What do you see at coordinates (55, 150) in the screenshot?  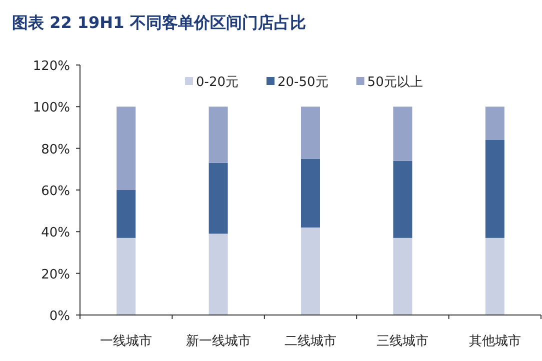 I see `y-tick-label: 80%` at bounding box center [55, 150].